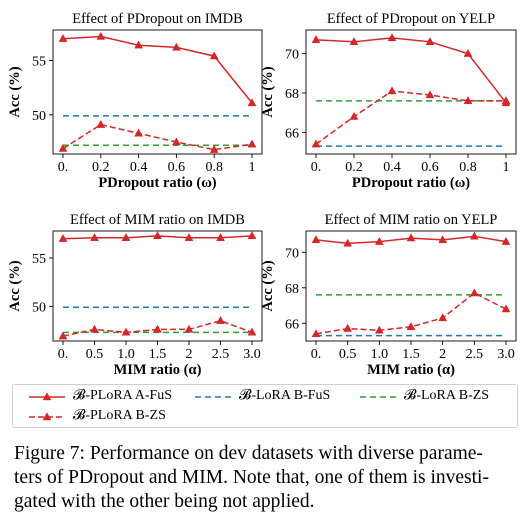 This screenshot has width=532, height=530. Describe the element at coordinates (285, 395) in the screenshot. I see `legend-label-fus-lora: 𝓑-LoRA B-FuS` at that location.